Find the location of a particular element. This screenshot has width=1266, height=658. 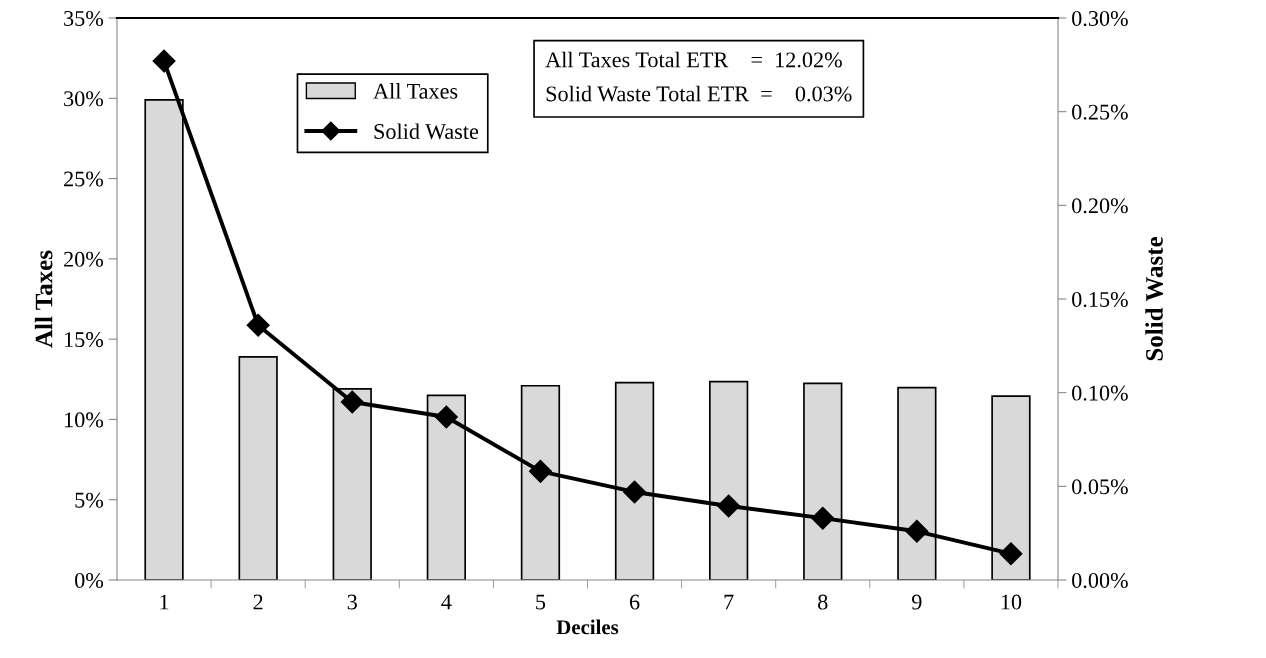

x-tick-label: 9 is located at coordinates (917, 602).